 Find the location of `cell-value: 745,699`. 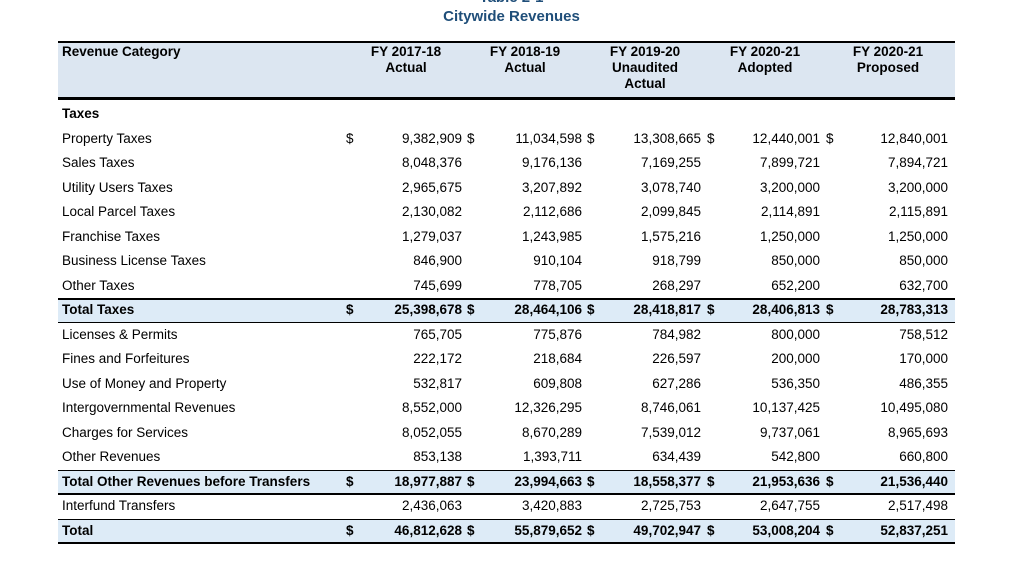

cell-value: 745,699 is located at coordinates (437, 285).